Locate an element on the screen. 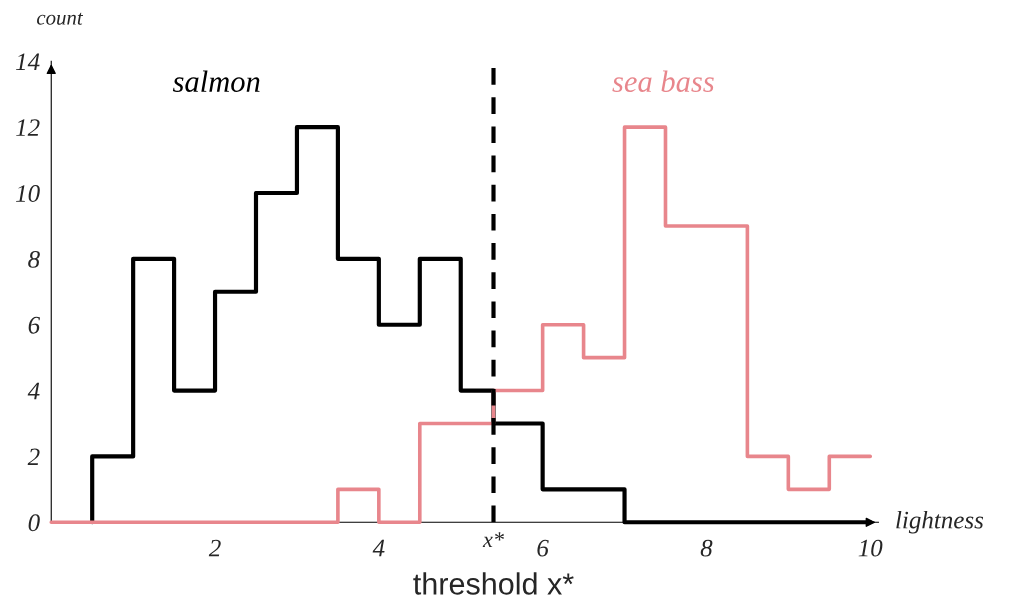 The width and height of the screenshot is (1025, 613). y-tick-label: 12 is located at coordinates (28, 127).